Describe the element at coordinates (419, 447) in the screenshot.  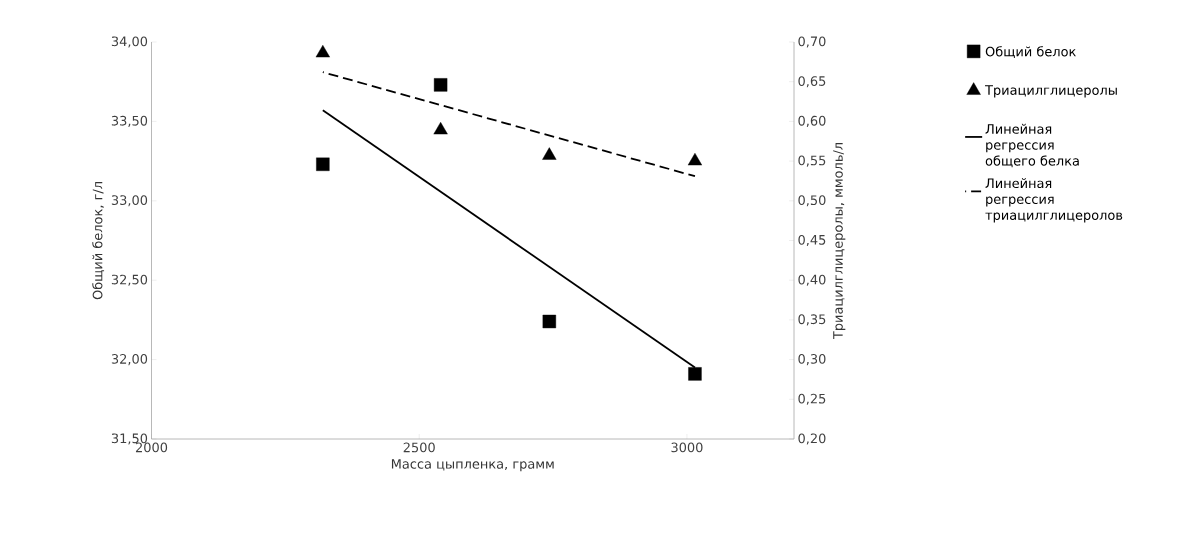
I see `x-tick-label: 2500` at that location.